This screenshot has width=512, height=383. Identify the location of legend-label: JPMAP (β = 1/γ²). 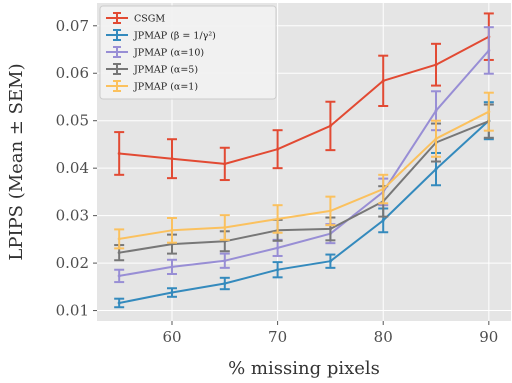
(174, 36).